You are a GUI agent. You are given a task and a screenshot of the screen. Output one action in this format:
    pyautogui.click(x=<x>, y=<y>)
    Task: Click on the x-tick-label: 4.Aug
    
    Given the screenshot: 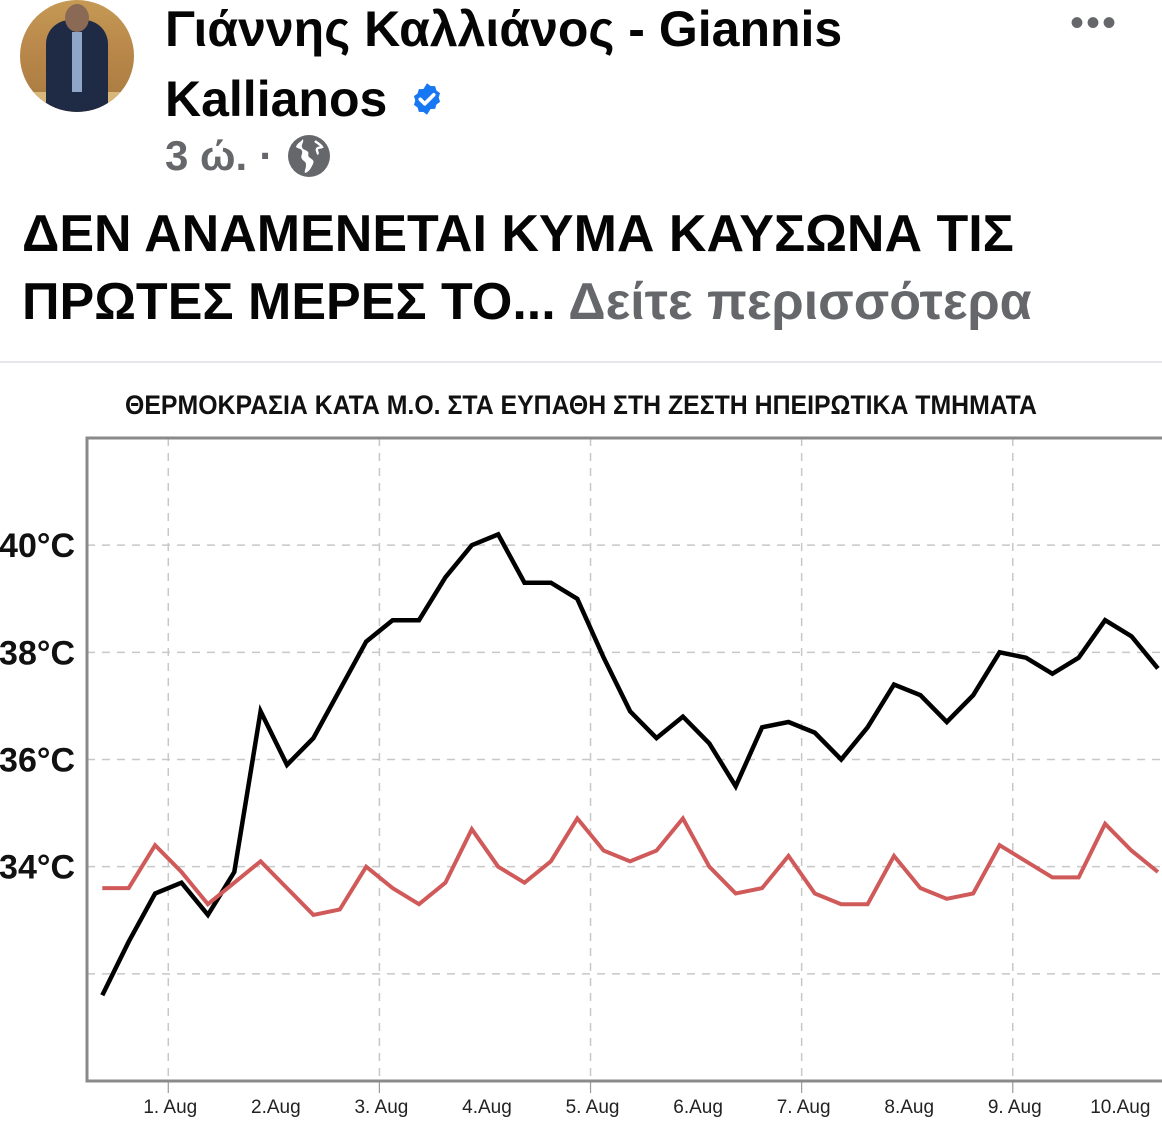 What is the action you would take?
    pyautogui.click(x=487, y=1107)
    